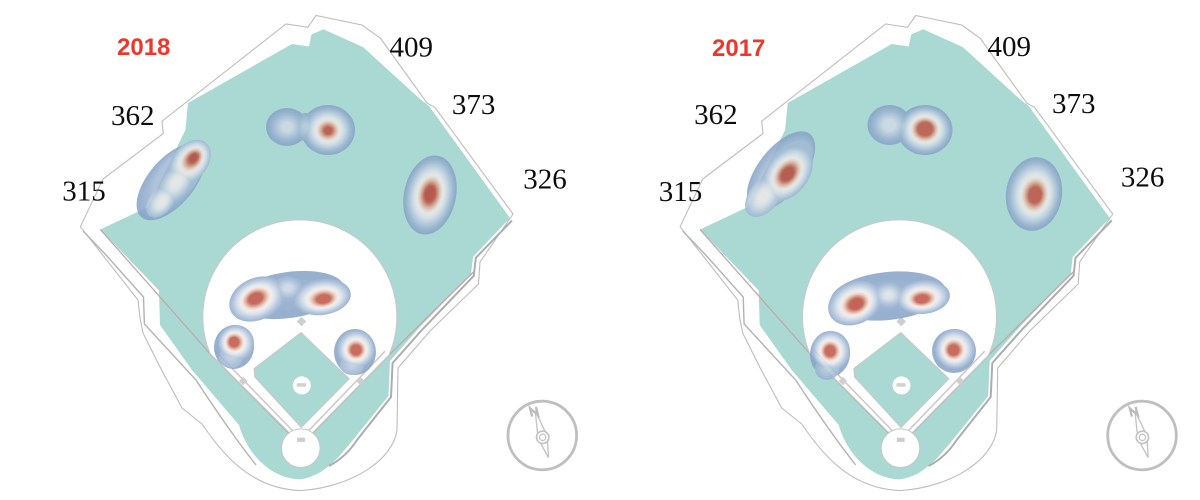 The width and height of the screenshot is (1200, 500). Describe the element at coordinates (738, 48) in the screenshot. I see `svg-text: 2017` at that location.